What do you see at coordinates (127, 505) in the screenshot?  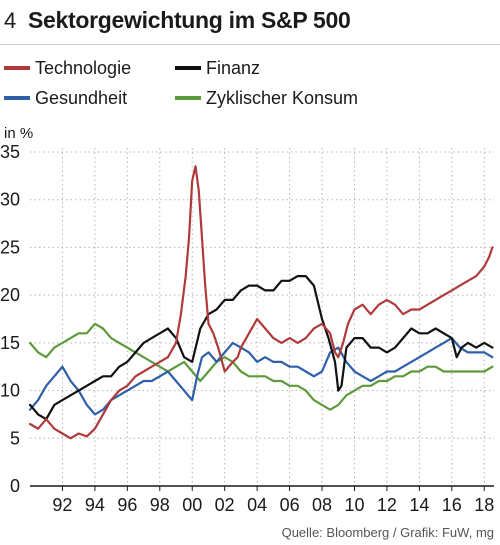 I see `x-tick-label: 96` at bounding box center [127, 505].